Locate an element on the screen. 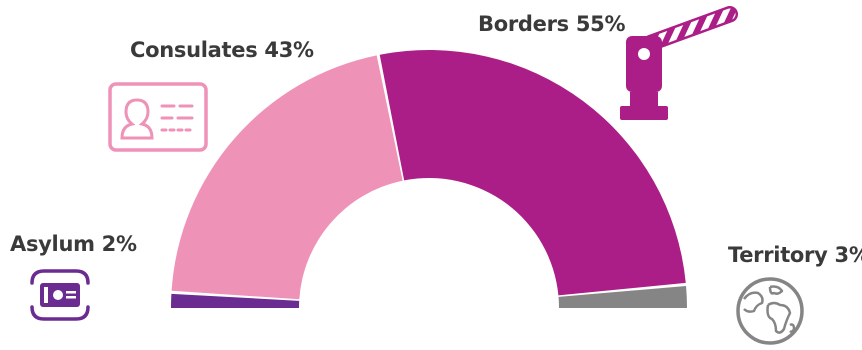  label-borders: Borders 55% is located at coordinates (552, 24).